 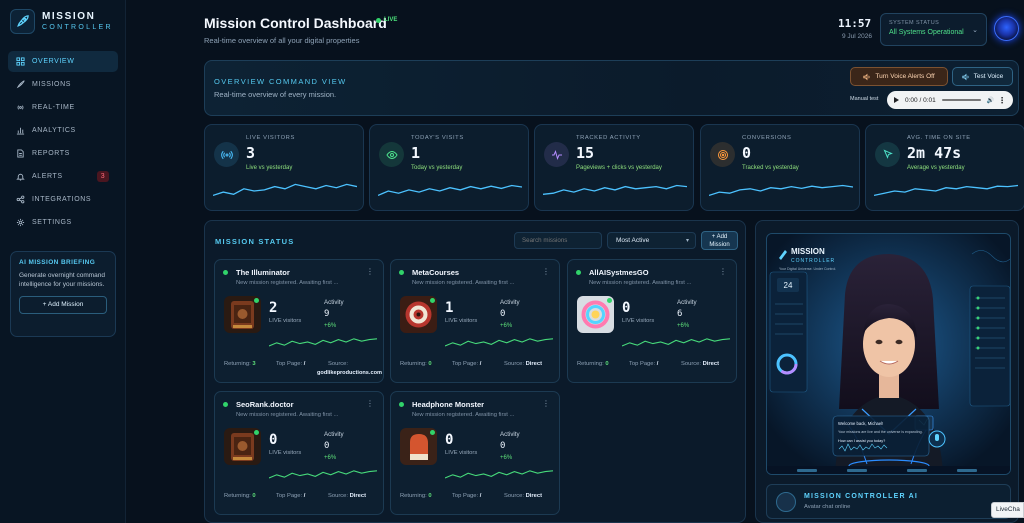 I want to click on sidebar-item-analytics: ANALYTICS, so click(x=63, y=130).